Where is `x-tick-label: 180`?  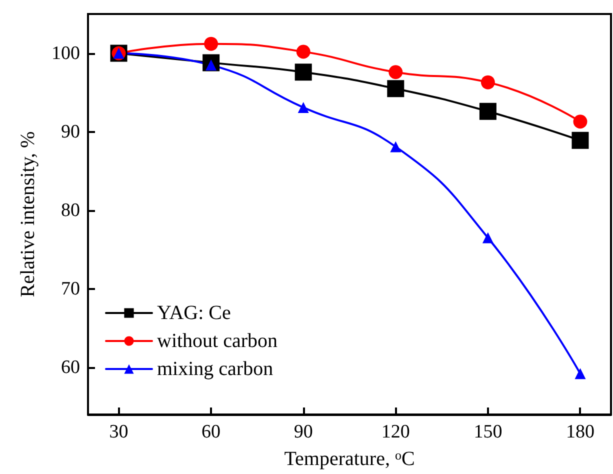 x-tick-label: 180 is located at coordinates (580, 432).